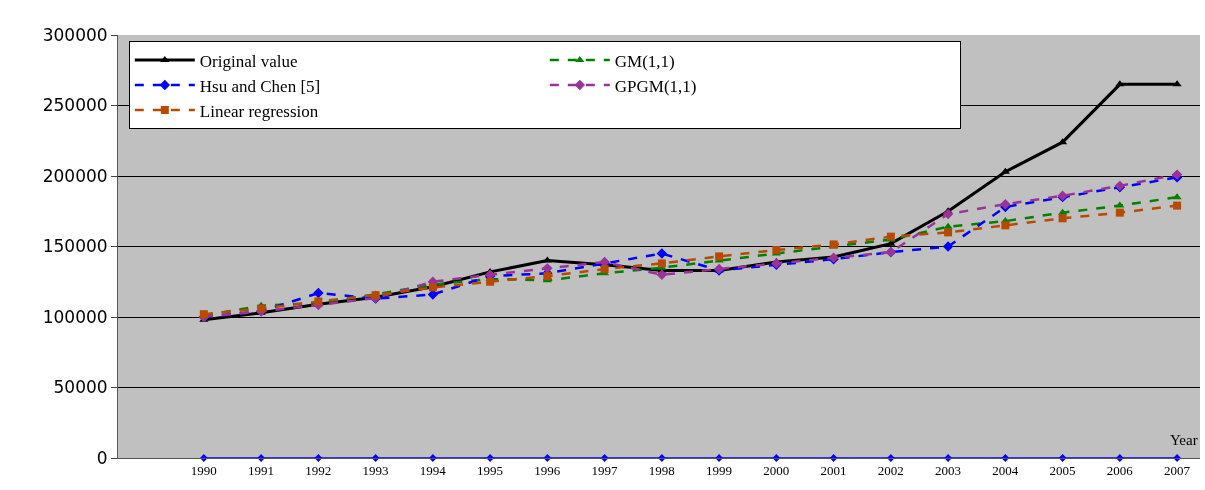 Image resolution: width=1205 pixels, height=490 pixels. I want to click on y-tick-label: 250000, so click(75, 105).